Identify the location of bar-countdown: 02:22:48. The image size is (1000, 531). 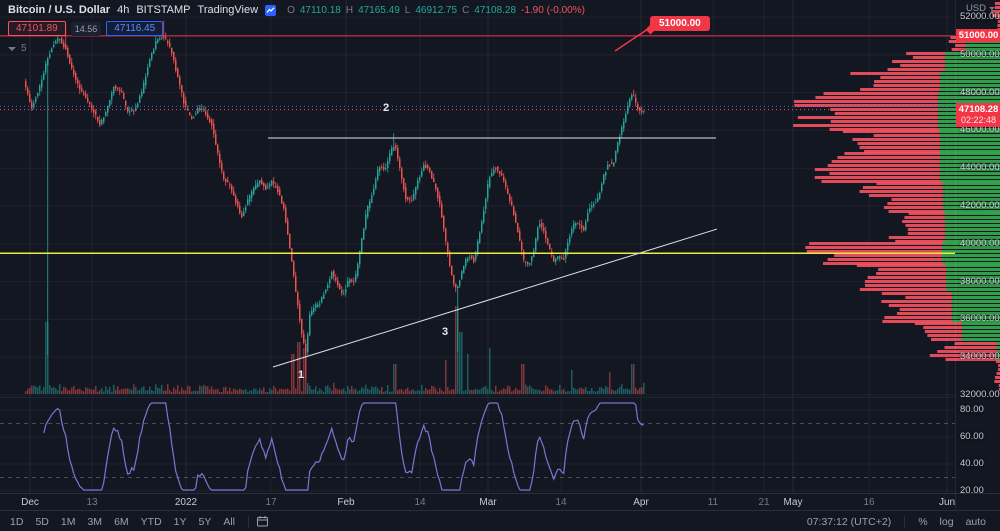
(978, 120).